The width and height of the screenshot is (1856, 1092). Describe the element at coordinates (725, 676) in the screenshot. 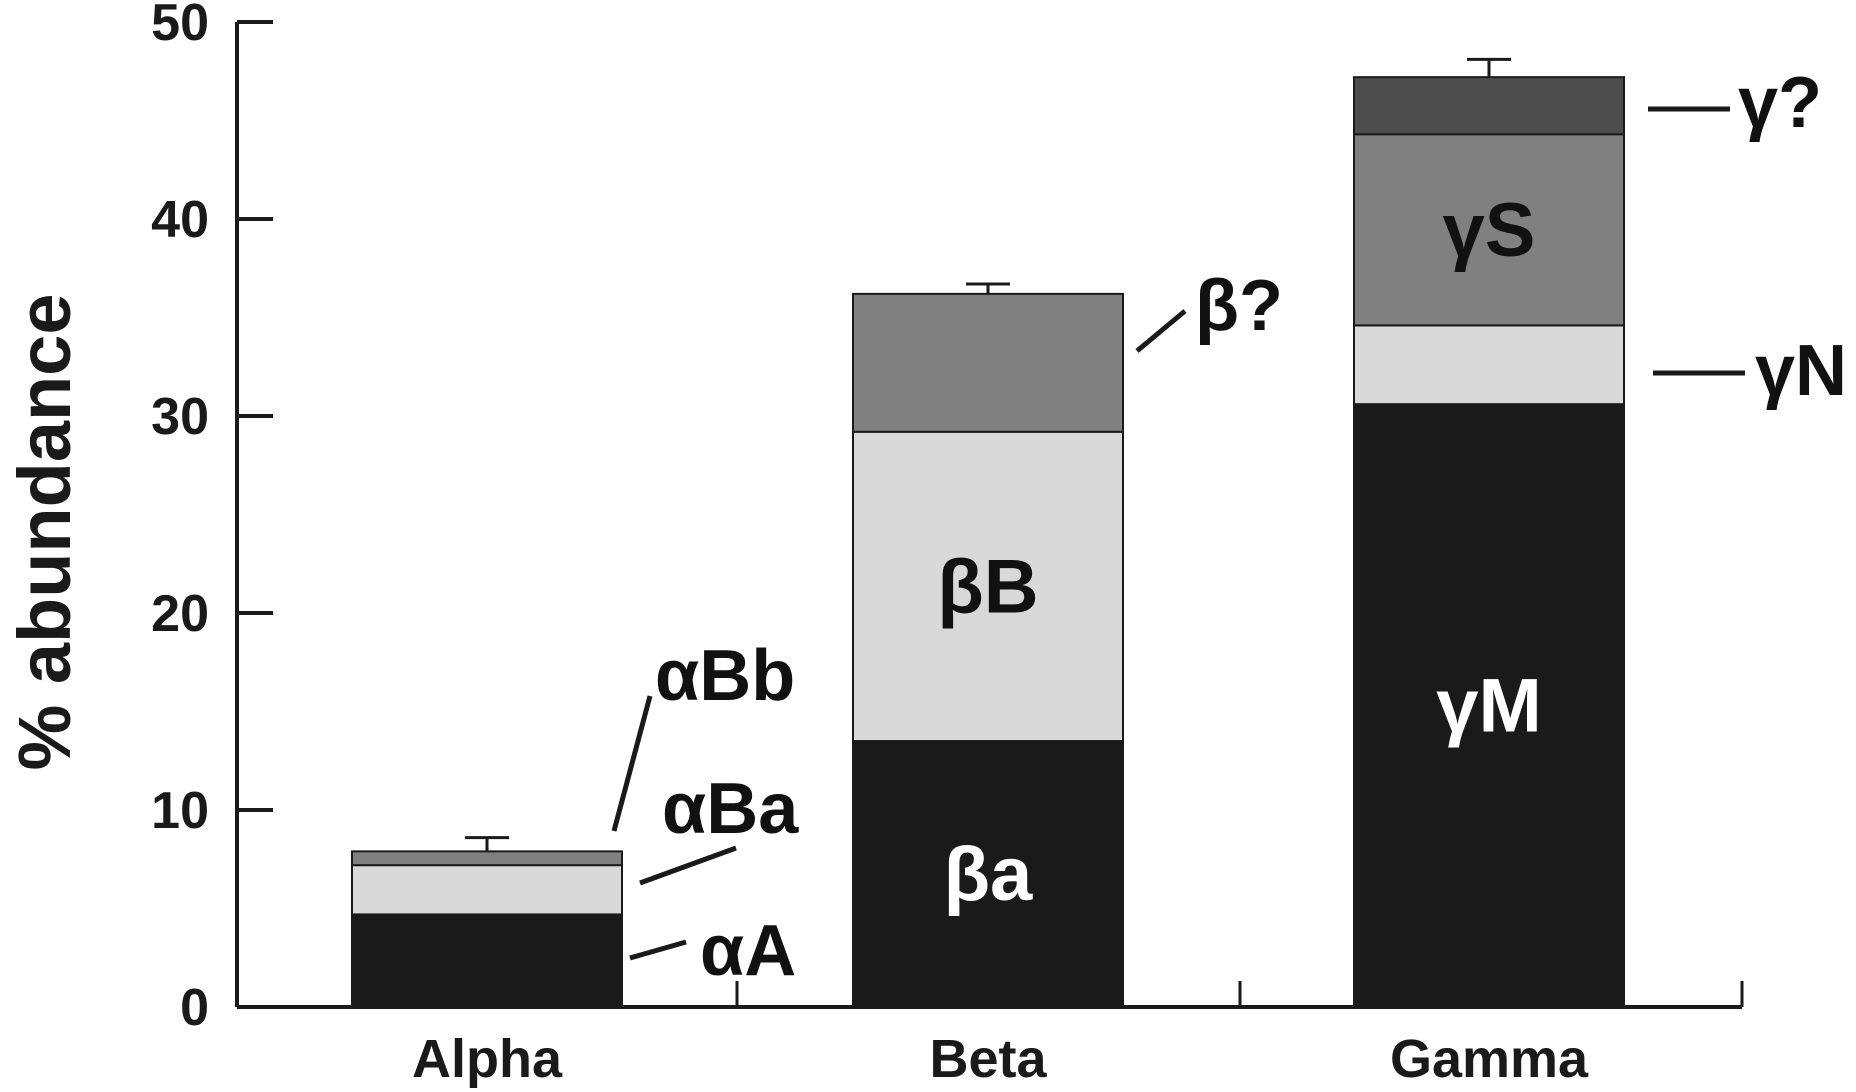

I see `segment-label: αBb` at that location.